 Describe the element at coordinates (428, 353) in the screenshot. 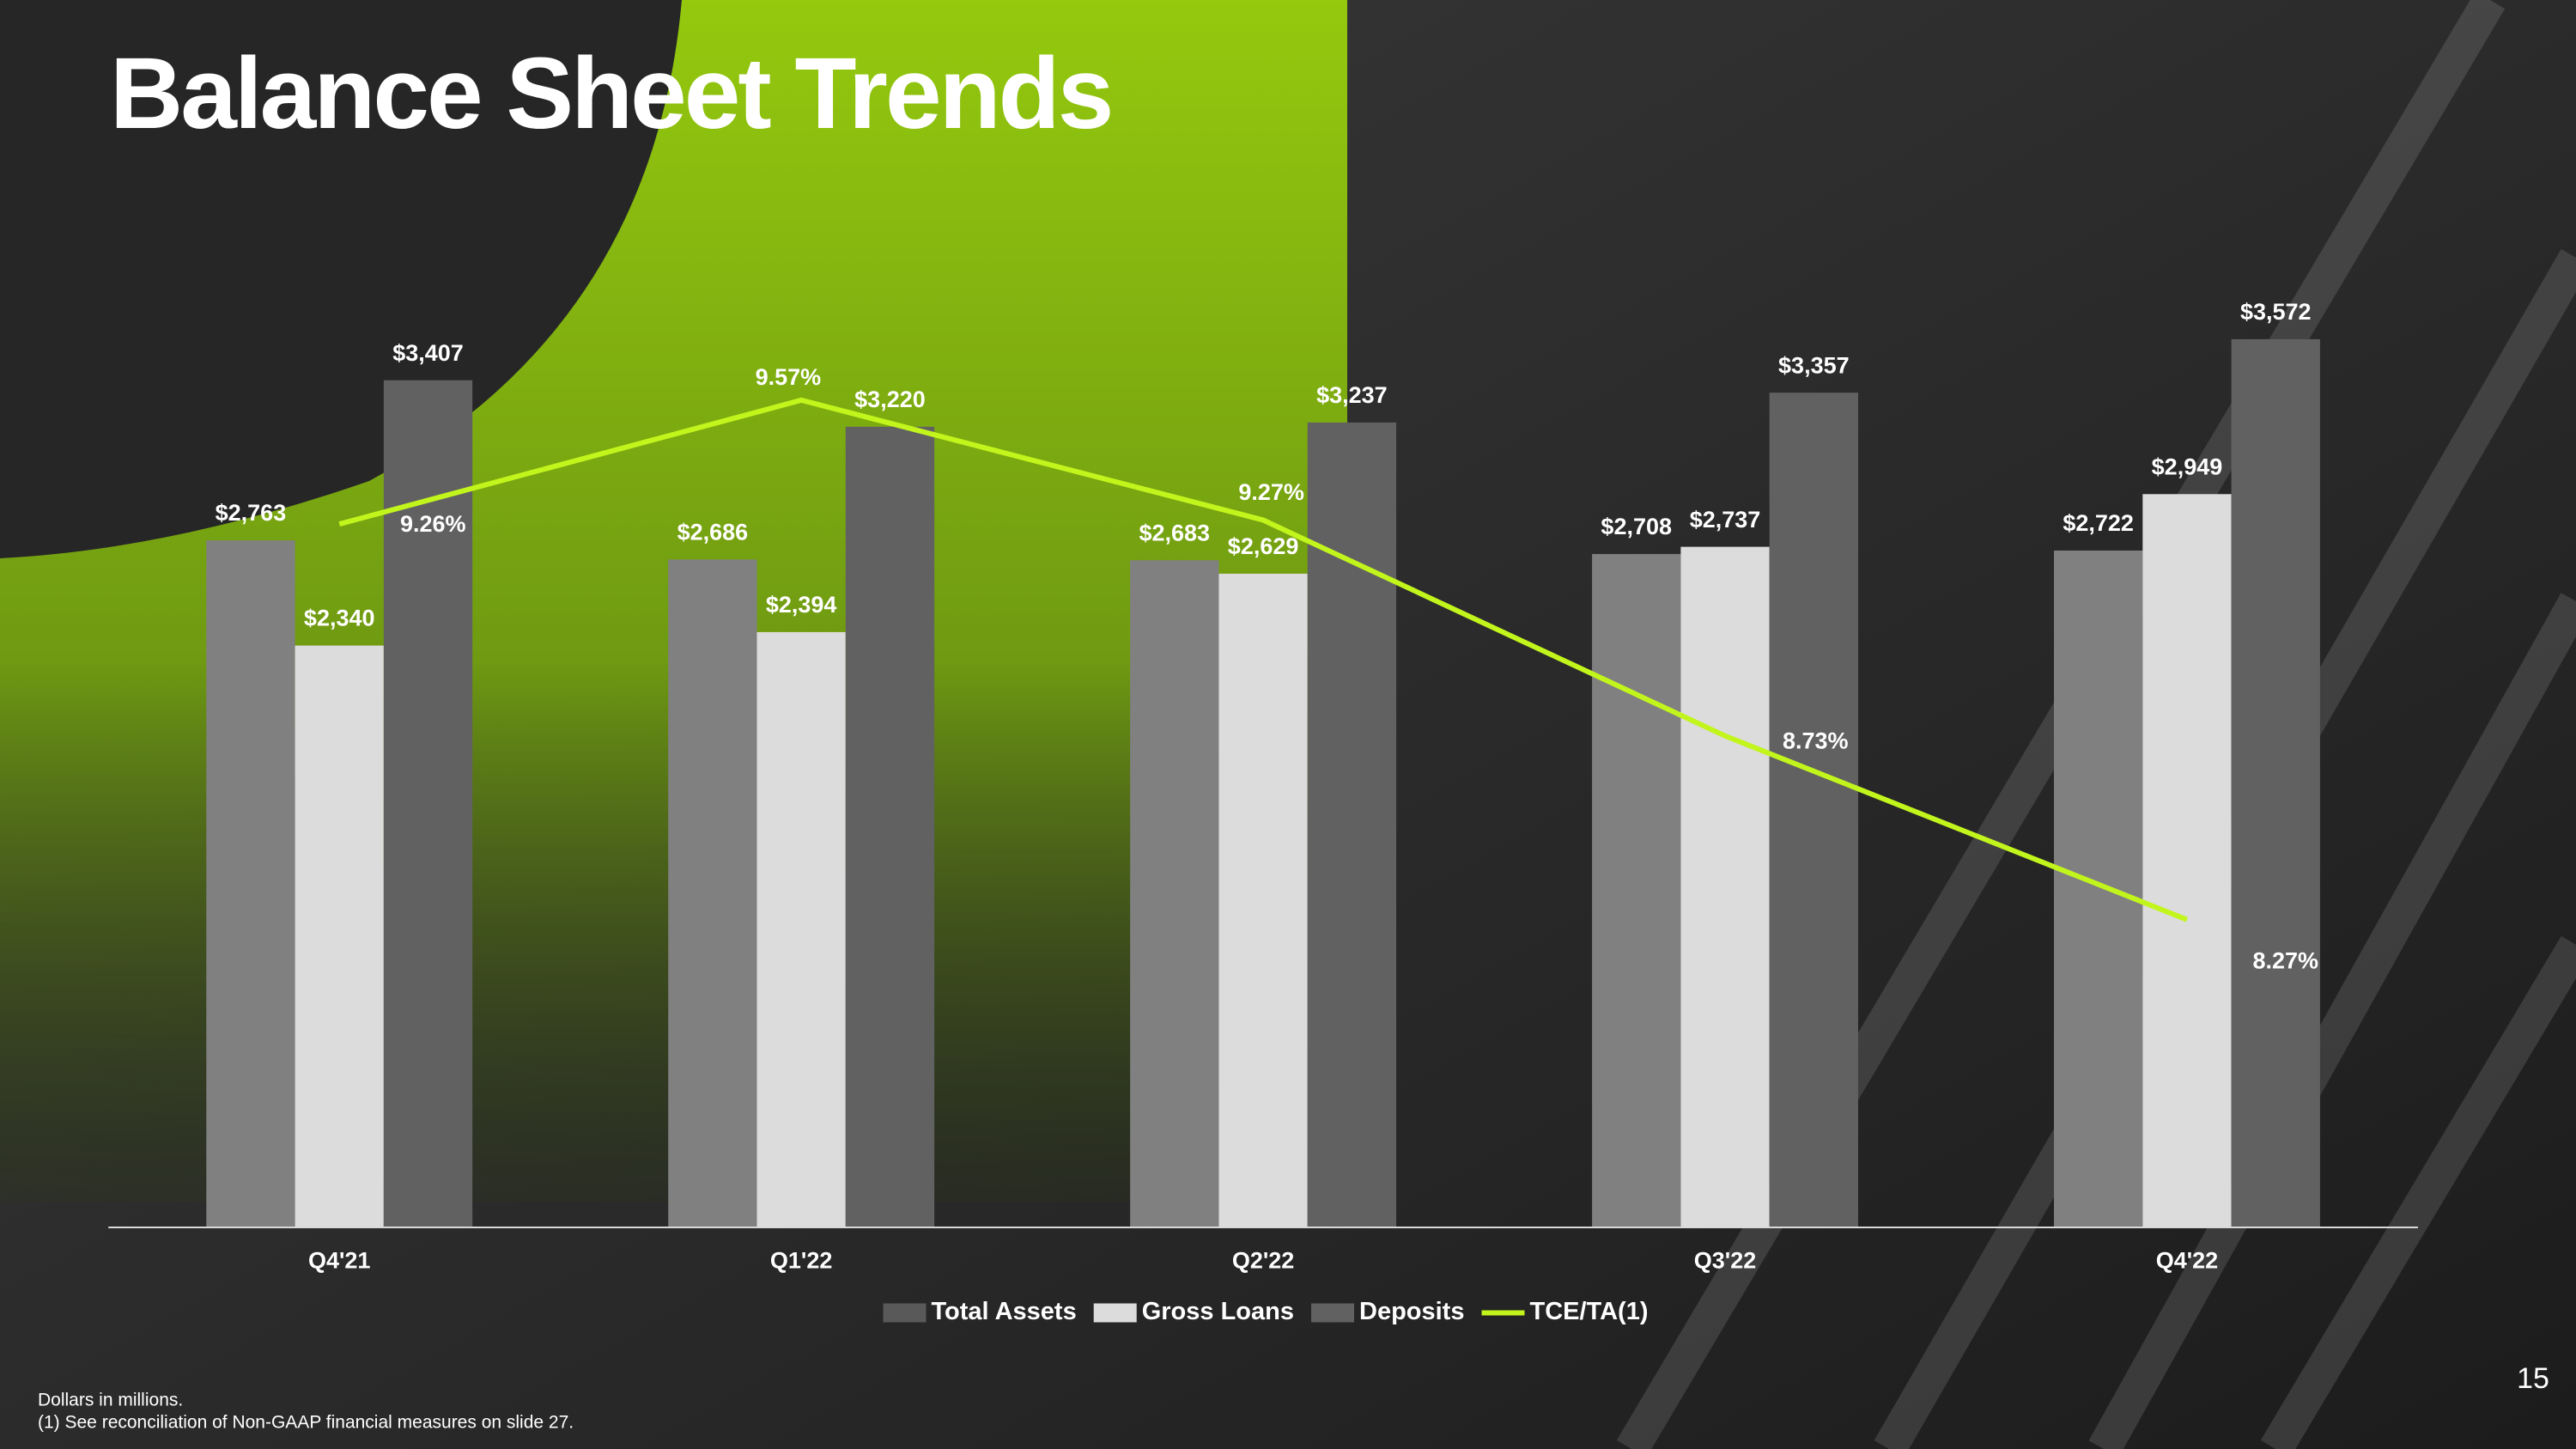

I see `data-label: $3,407` at that location.